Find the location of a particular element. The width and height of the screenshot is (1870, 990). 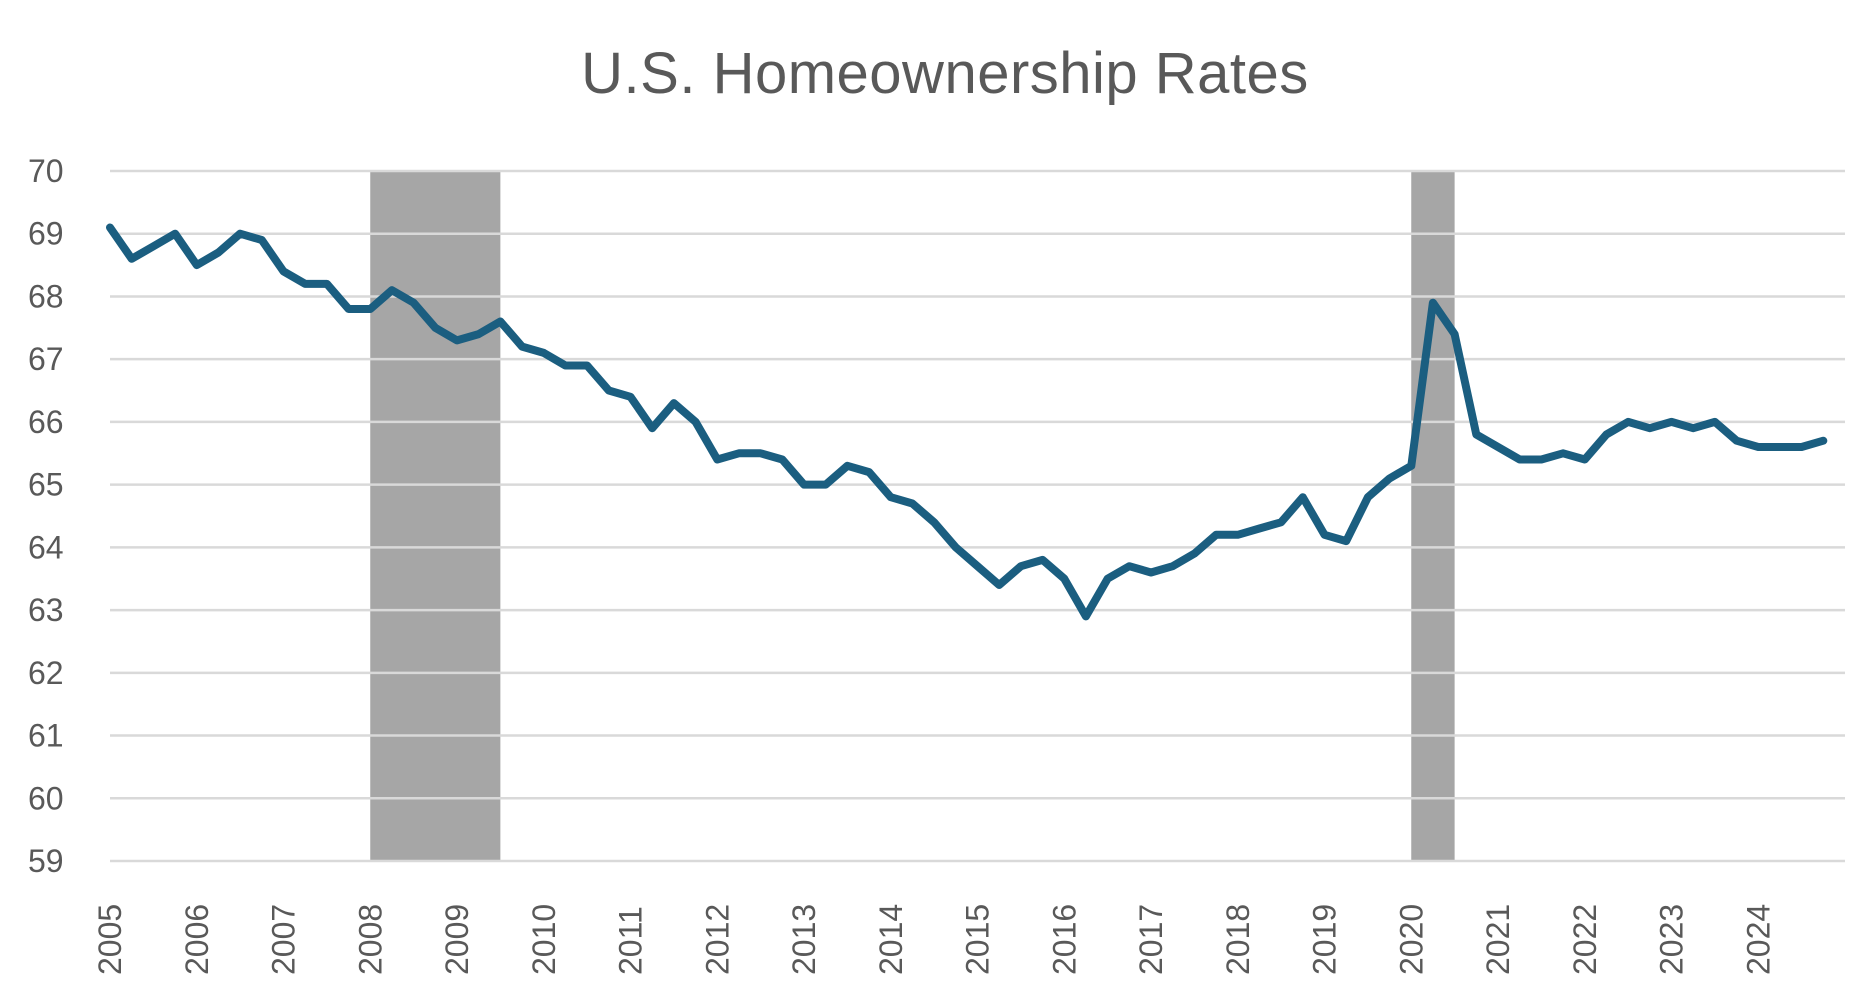

x-tick-label-2009: 2009 is located at coordinates (457, 939).